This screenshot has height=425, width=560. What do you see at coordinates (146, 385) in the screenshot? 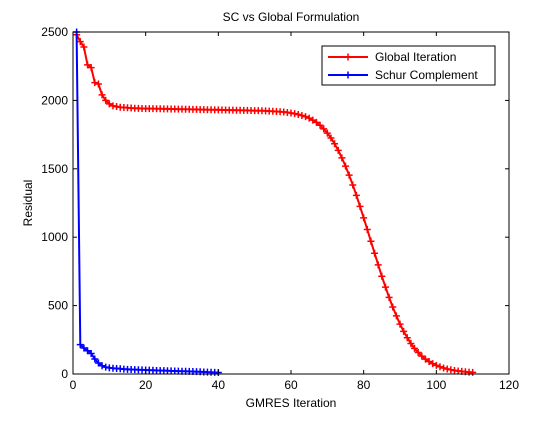
I see `x-tick-label: 20` at bounding box center [146, 385].